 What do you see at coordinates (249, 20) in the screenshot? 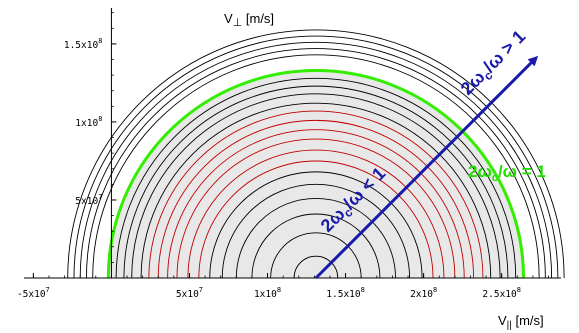
I see `y-axis-title: V⊥ [m/s]` at bounding box center [249, 20].